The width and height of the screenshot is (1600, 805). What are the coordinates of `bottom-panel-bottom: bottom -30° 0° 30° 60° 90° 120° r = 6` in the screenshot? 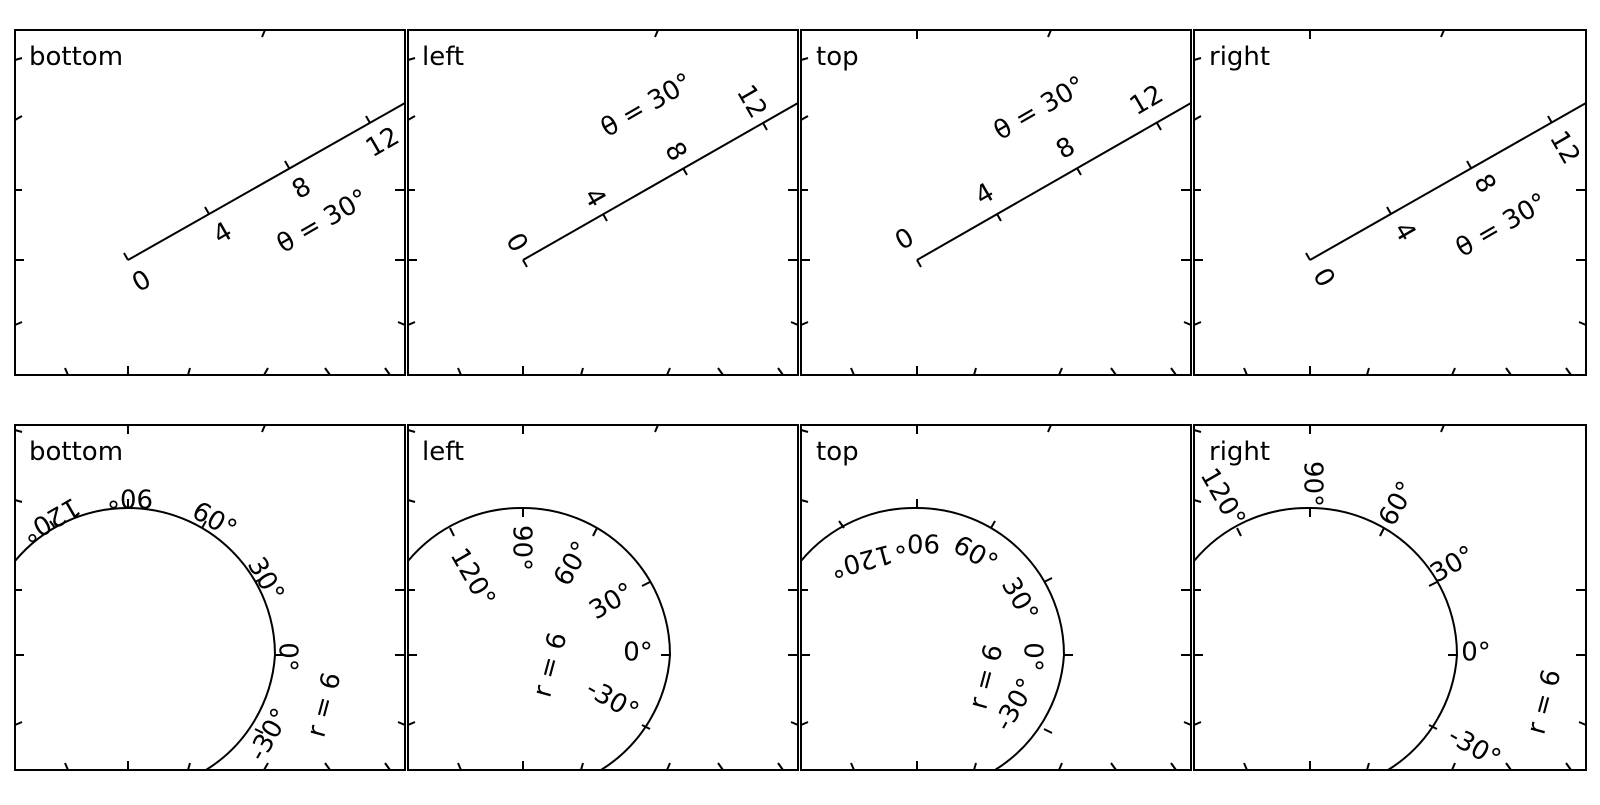 It's located at (210, 597).